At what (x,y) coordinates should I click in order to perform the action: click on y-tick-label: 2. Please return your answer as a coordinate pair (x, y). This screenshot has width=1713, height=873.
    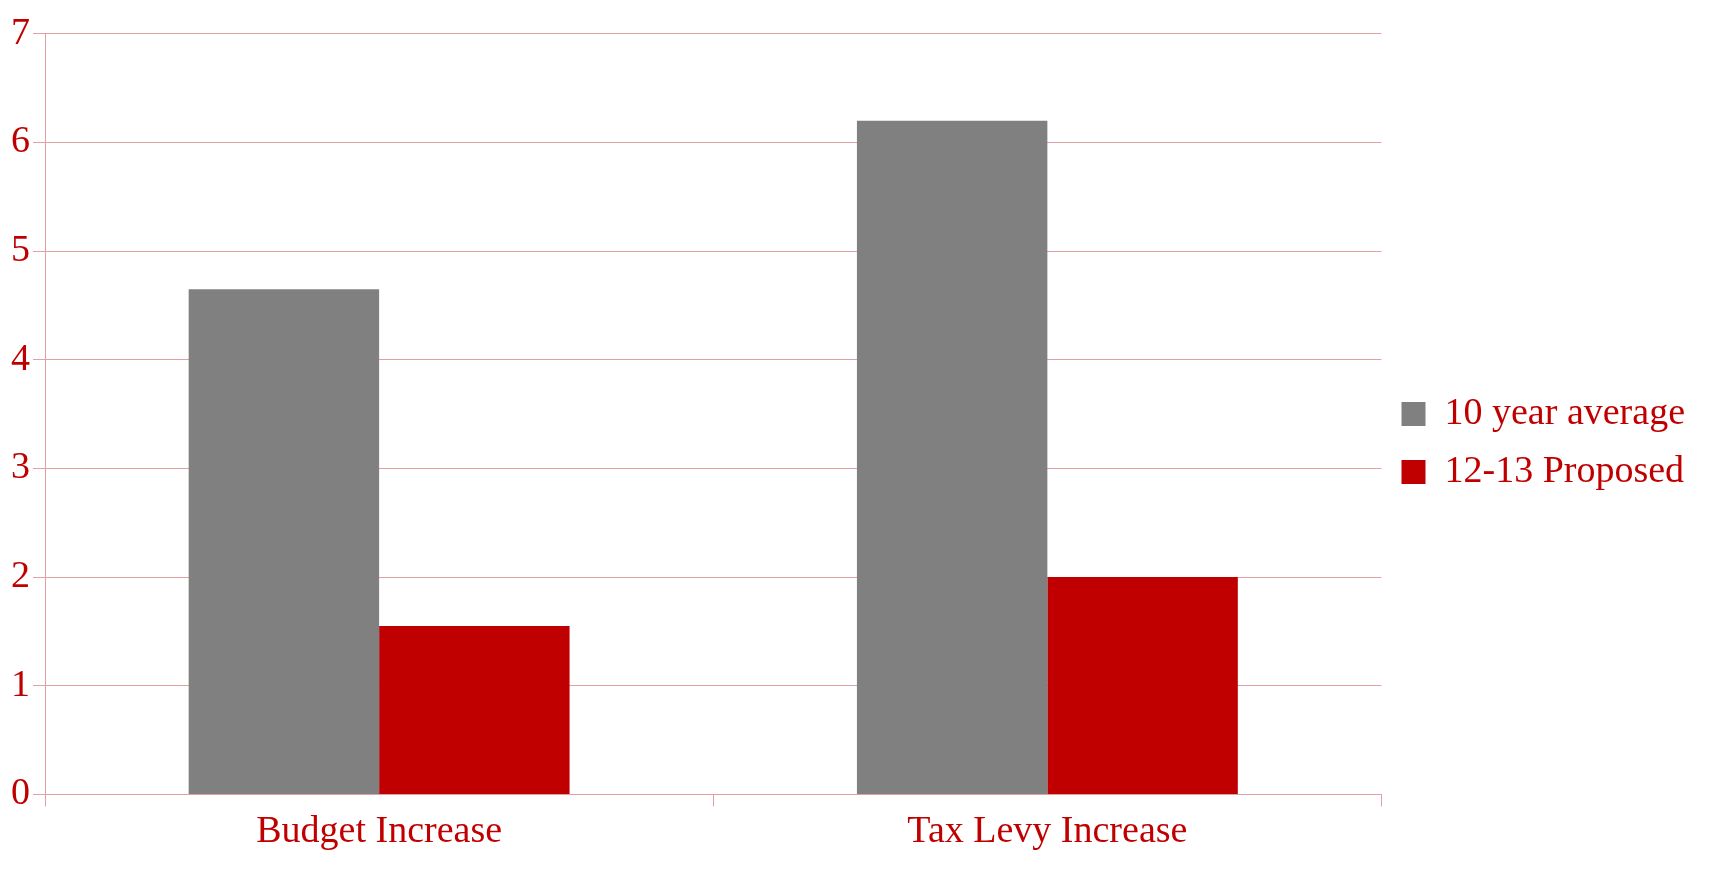
    Looking at the image, I should click on (20, 574).